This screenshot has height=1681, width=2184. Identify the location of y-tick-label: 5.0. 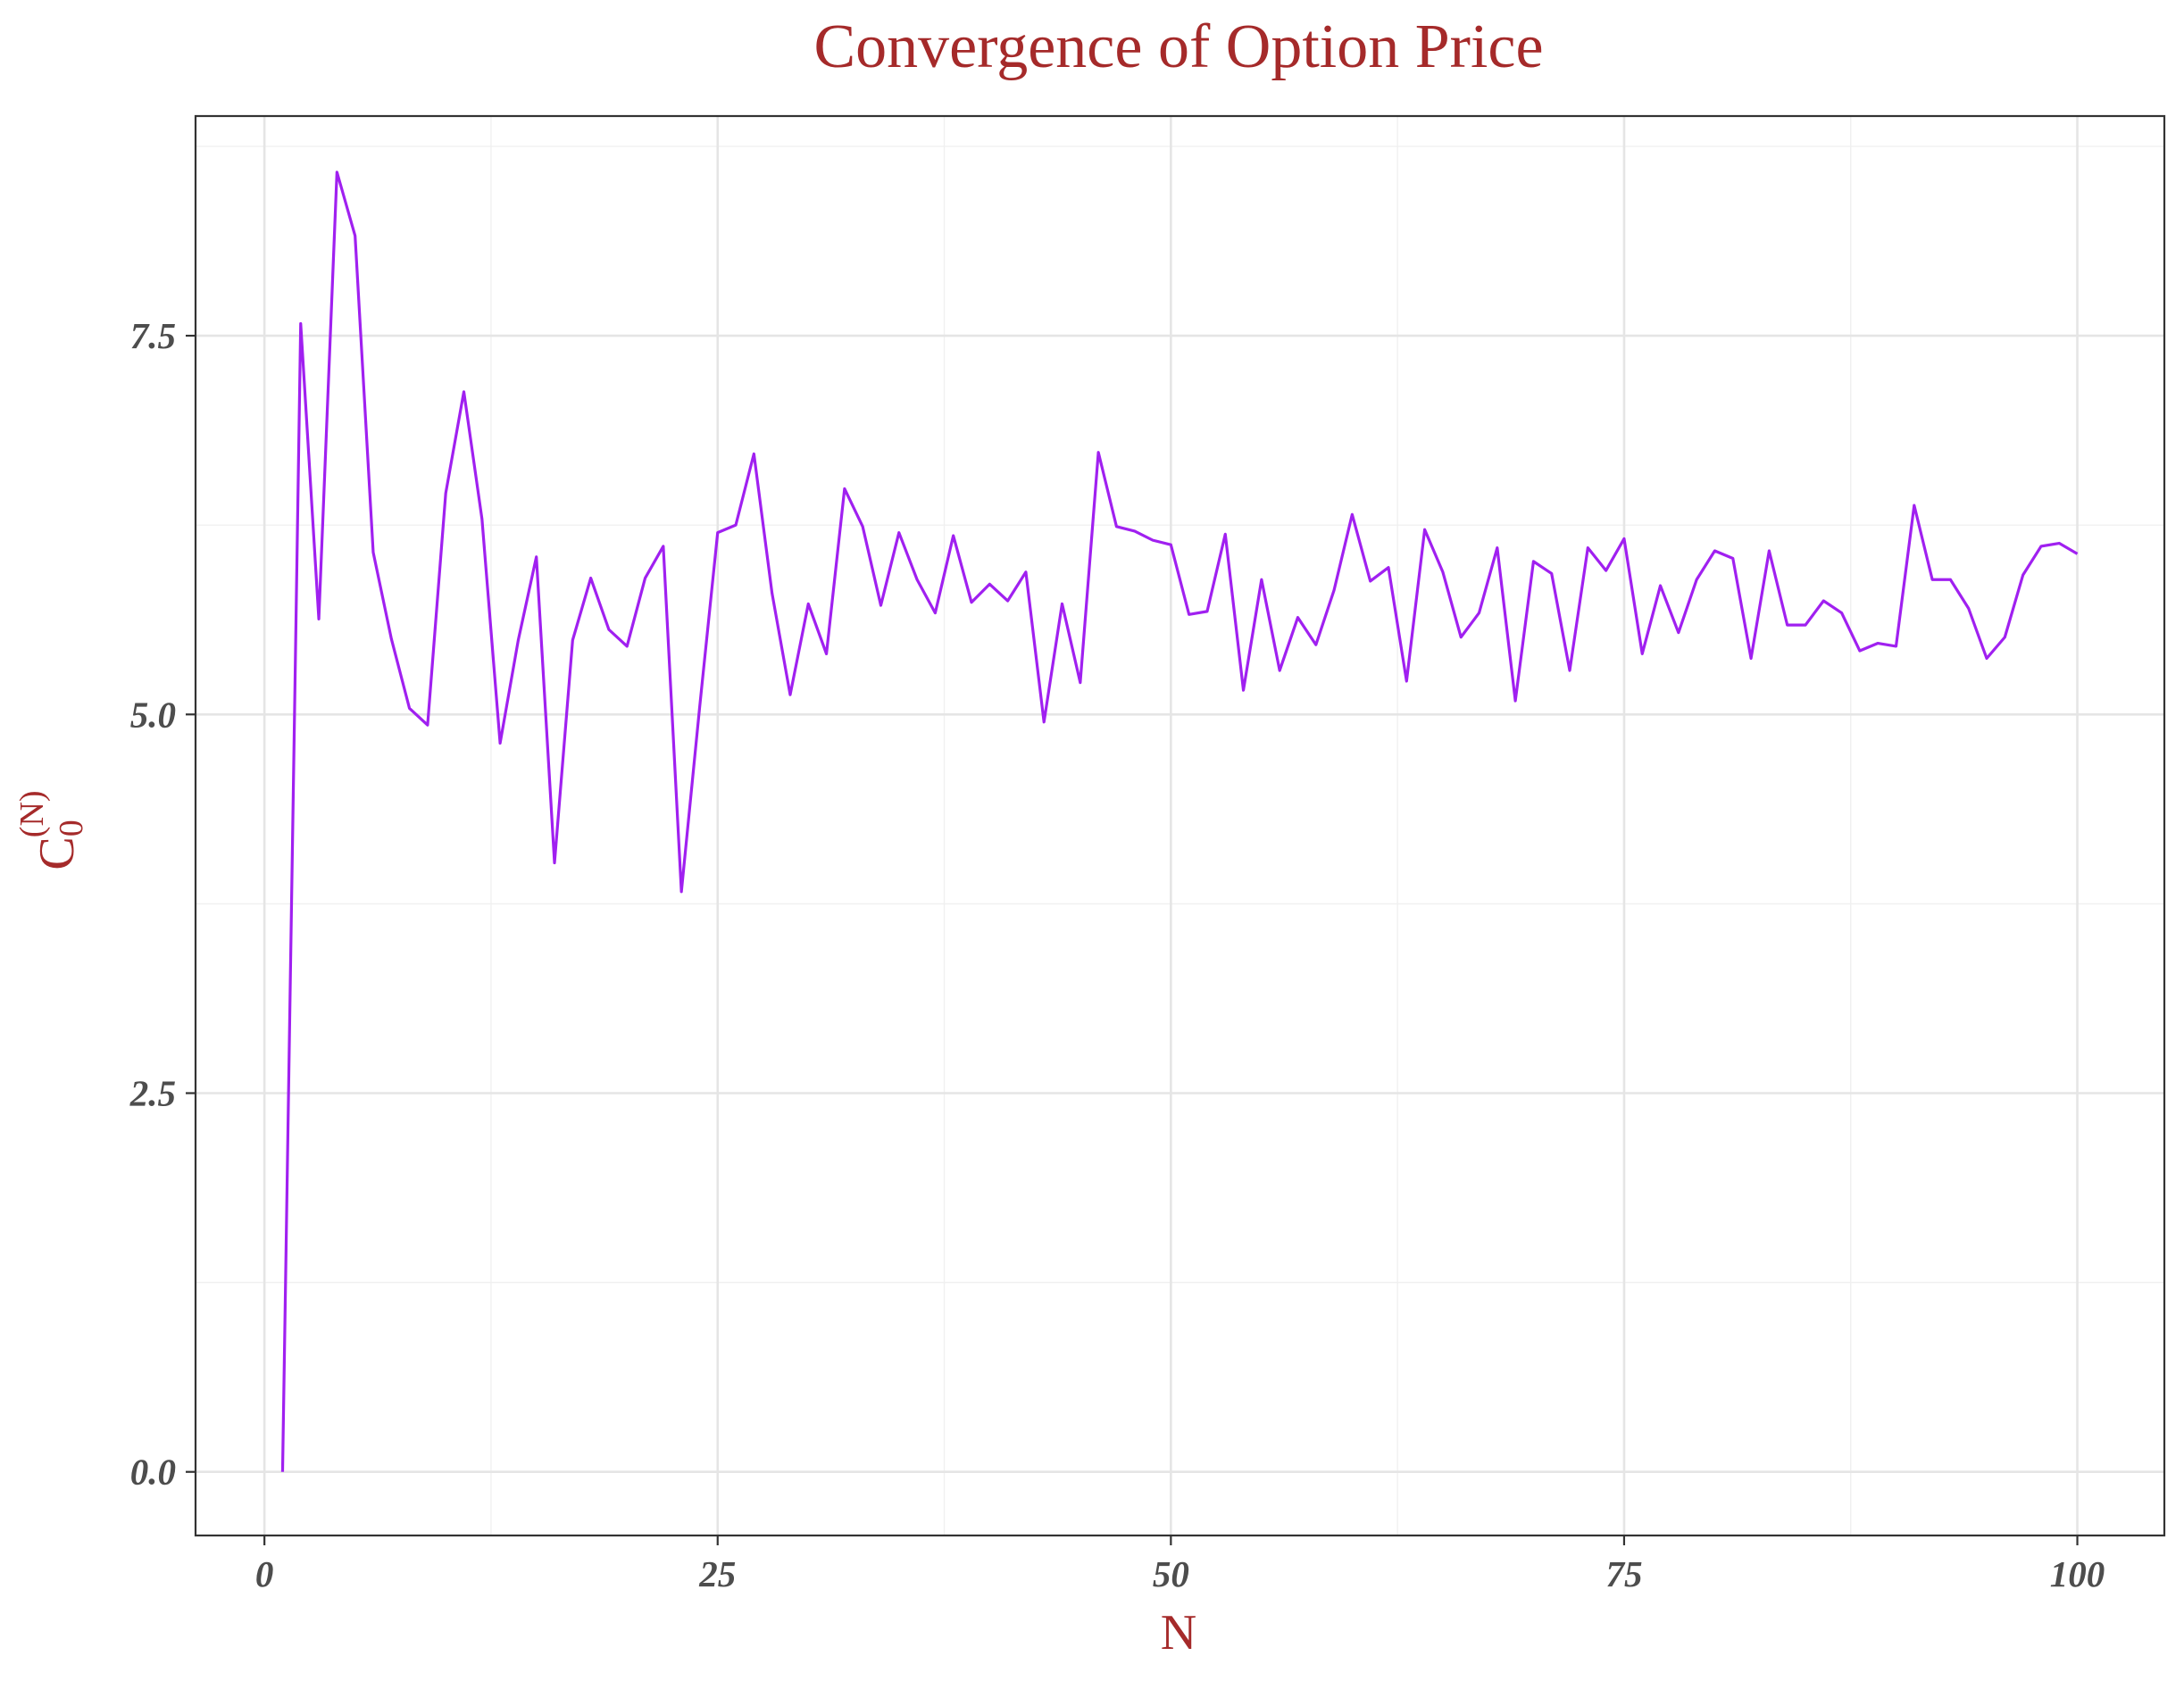
(153, 714).